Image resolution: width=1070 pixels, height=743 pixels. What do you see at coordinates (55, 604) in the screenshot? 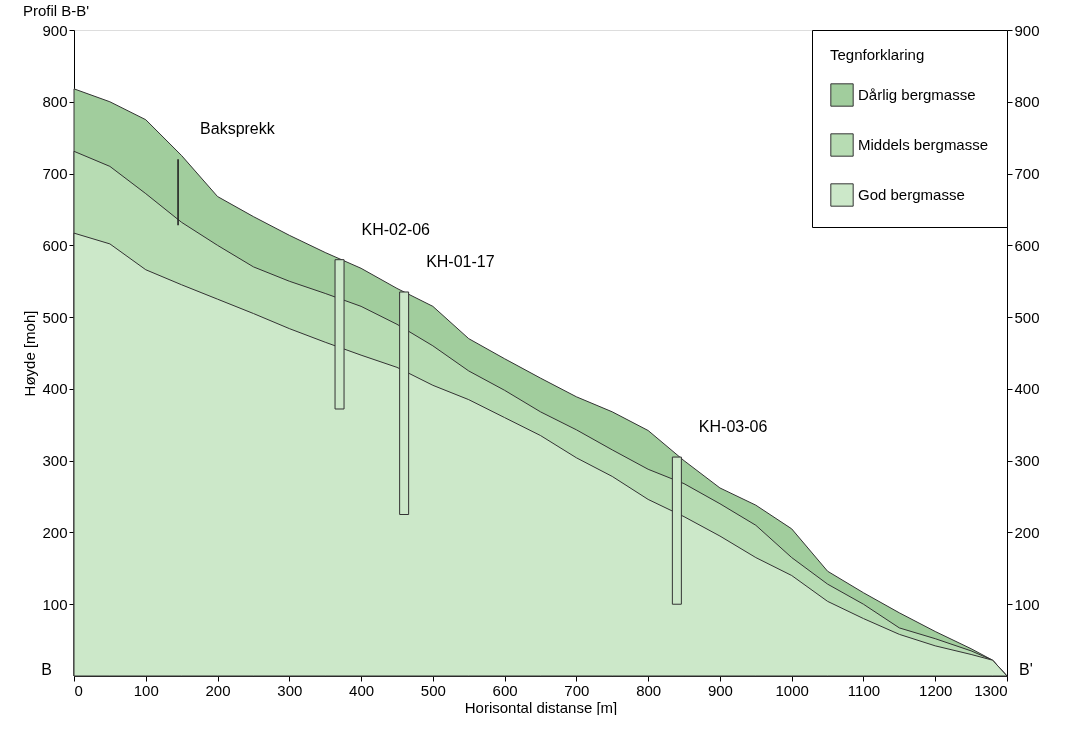
I see `y-tick-label: 100` at bounding box center [55, 604].